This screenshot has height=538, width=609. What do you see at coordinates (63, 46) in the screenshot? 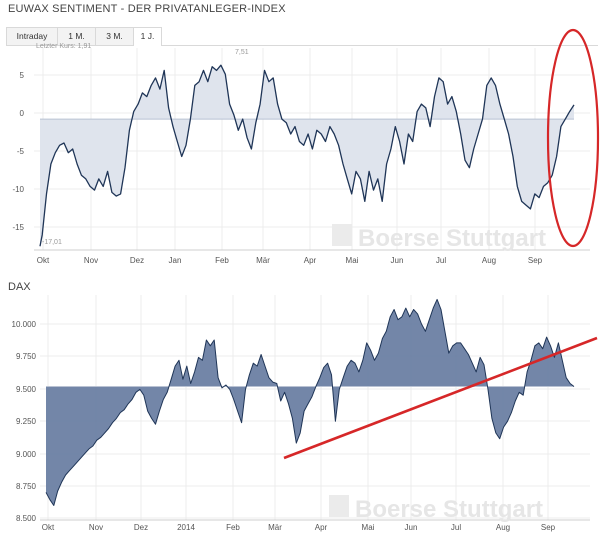
I see `last-price-label: Letzter Kurs: 1,91` at bounding box center [63, 46].